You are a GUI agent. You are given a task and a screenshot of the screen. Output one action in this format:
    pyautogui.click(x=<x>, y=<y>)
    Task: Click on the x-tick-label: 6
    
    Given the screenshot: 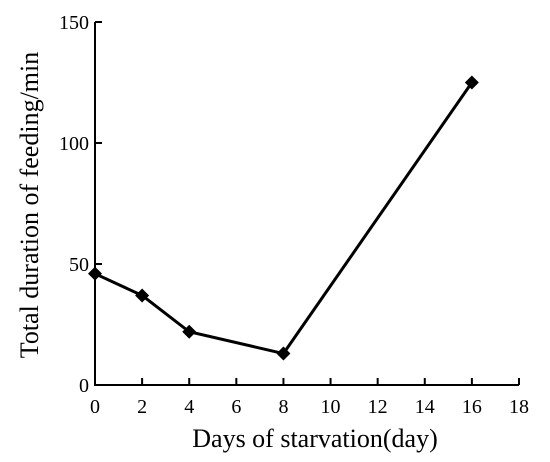 What is the action you would take?
    pyautogui.click(x=236, y=407)
    